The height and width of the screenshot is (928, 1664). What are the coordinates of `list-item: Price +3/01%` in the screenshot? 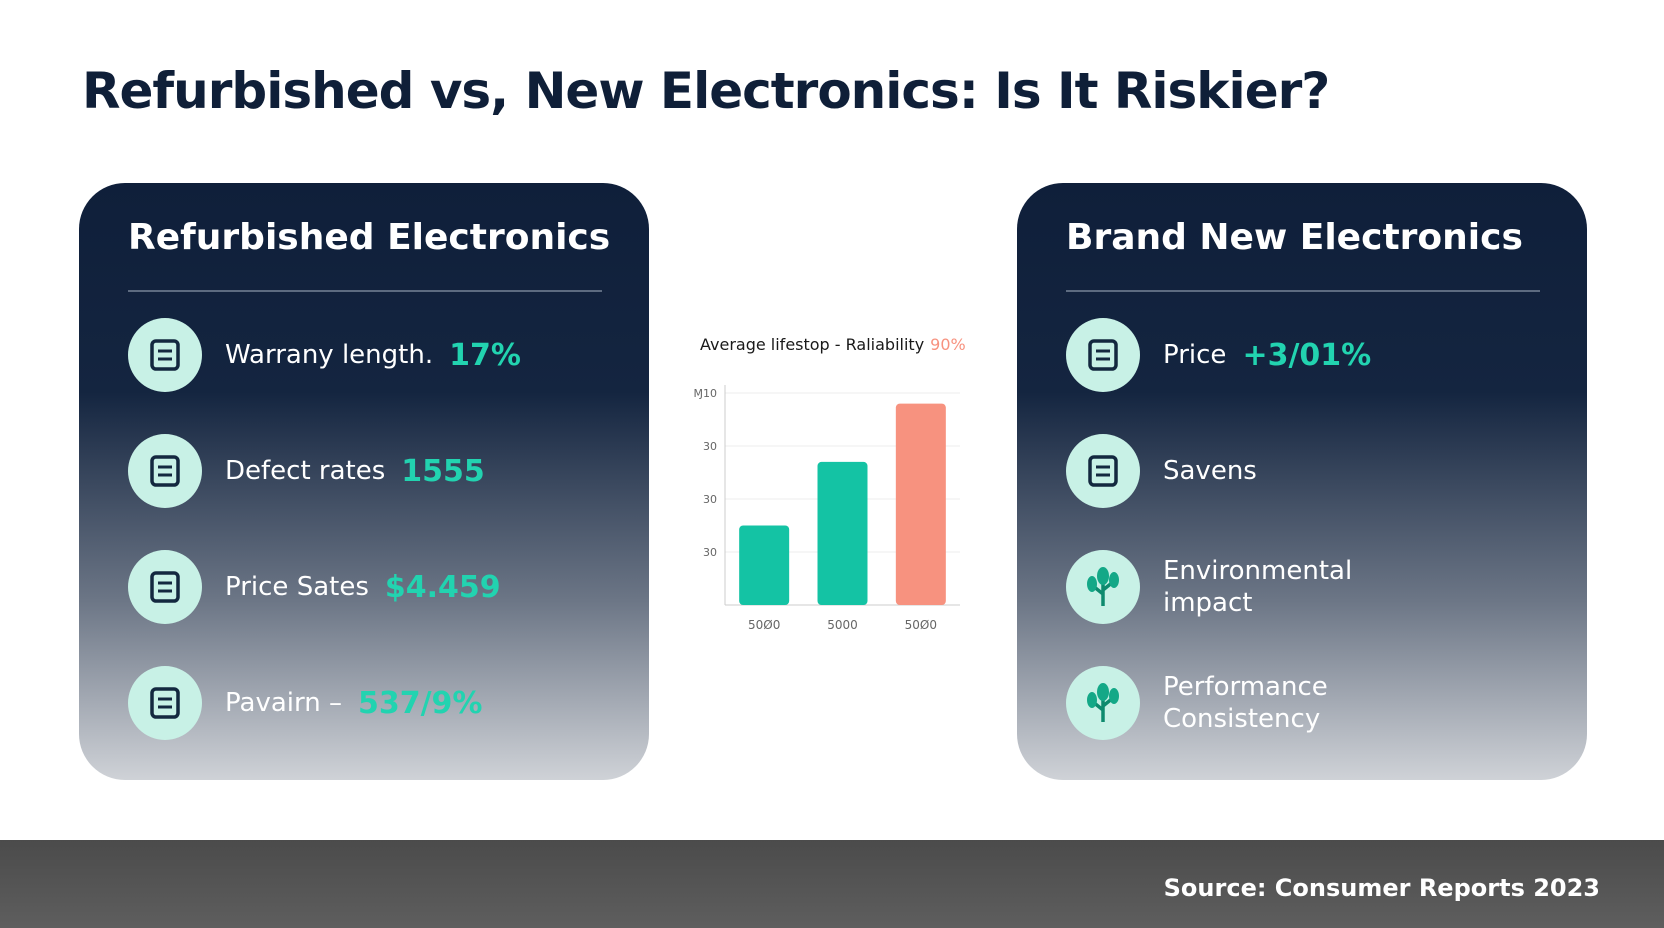 It's located at (1218, 355).